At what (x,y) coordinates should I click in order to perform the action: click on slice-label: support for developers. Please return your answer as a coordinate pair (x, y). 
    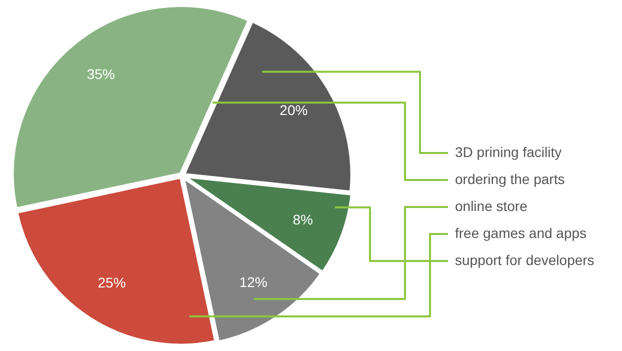
    Looking at the image, I should click on (524, 260).